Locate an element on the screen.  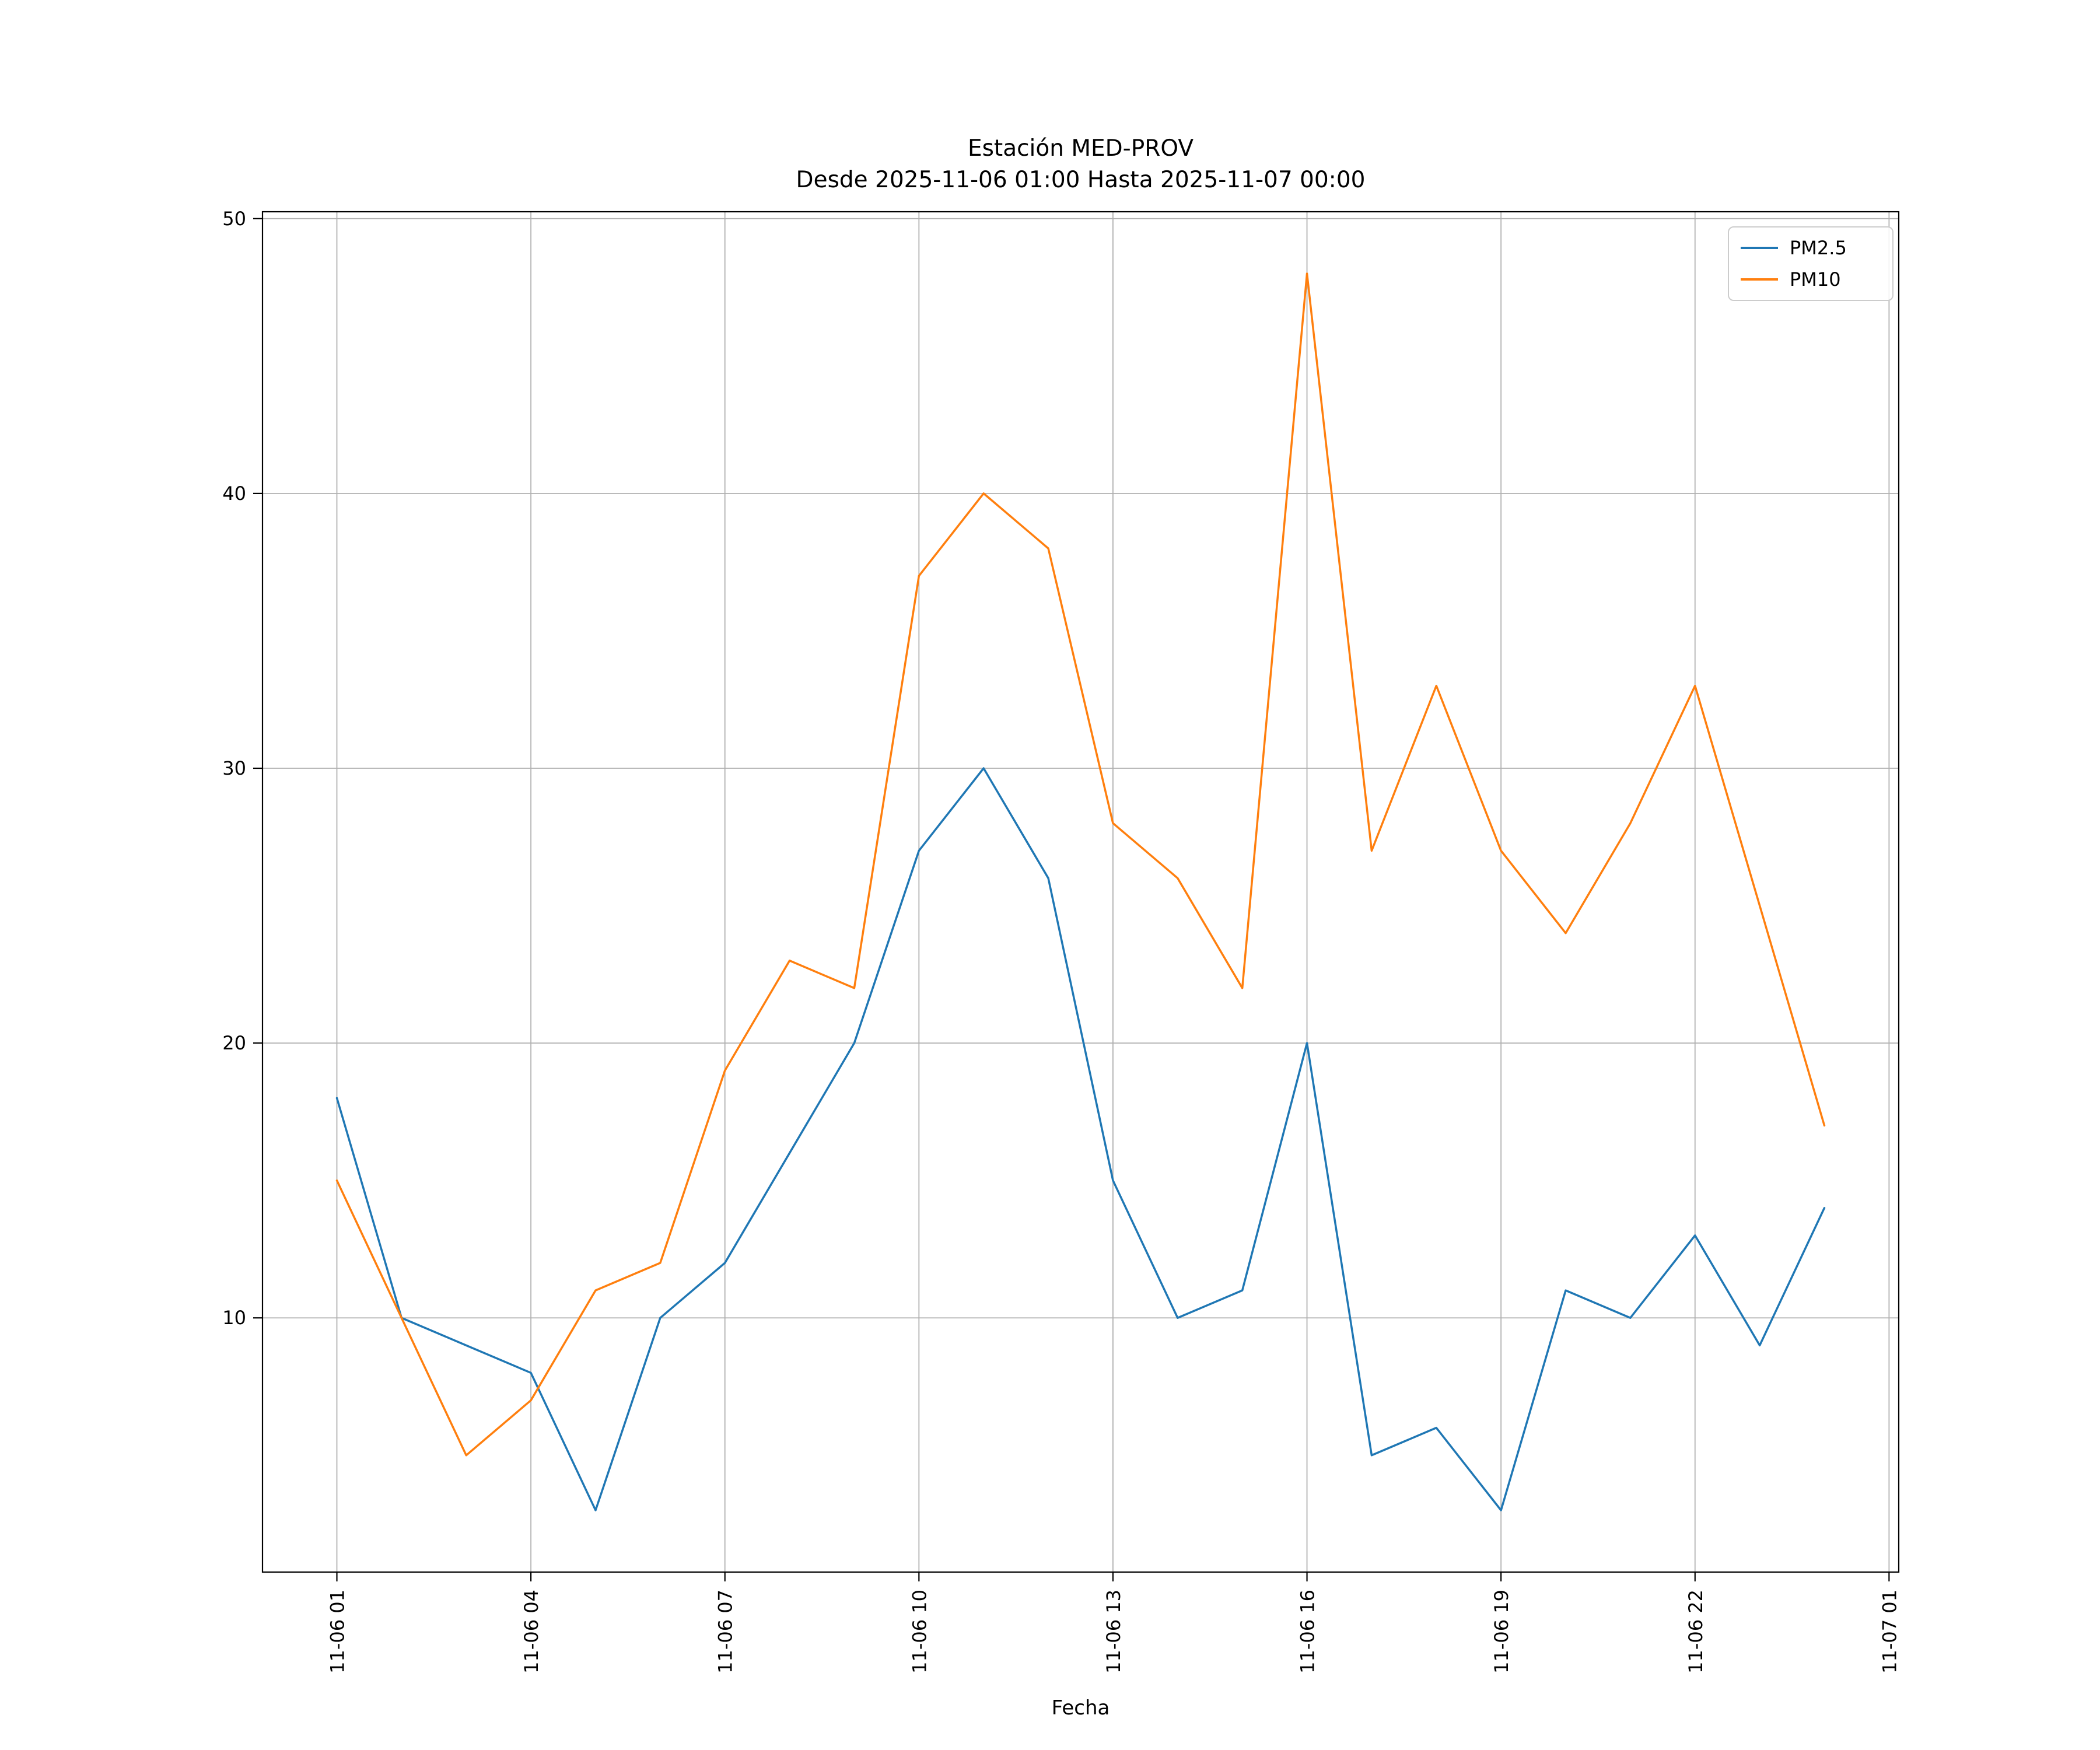
legend-item-pm25: PM2.5 is located at coordinates (1811, 248).